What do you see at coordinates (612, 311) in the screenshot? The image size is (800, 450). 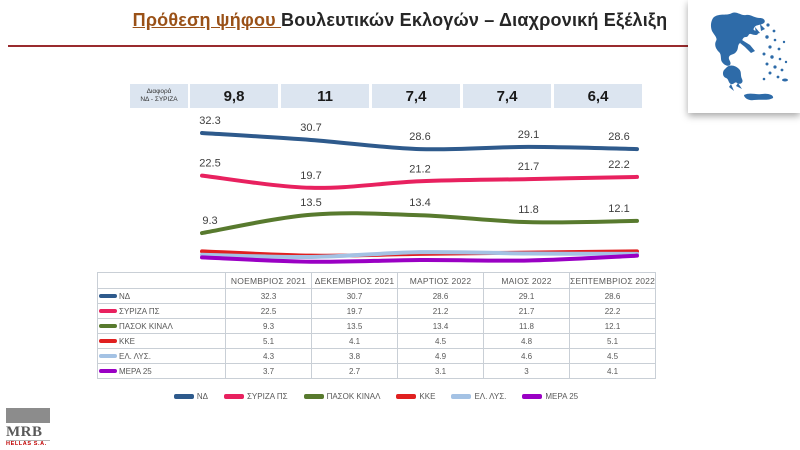 I see `value-cell: 22.2` at bounding box center [612, 311].